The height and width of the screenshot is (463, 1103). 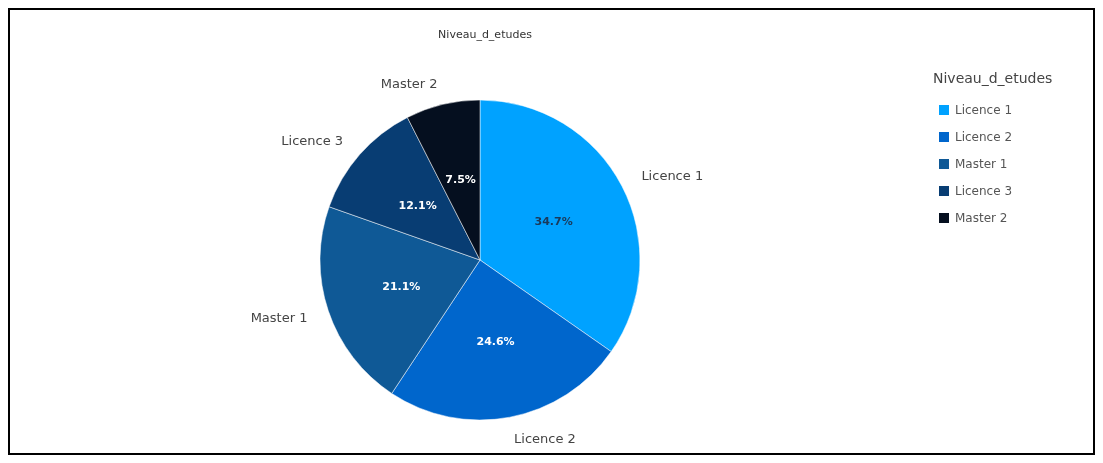 What do you see at coordinates (981, 164) in the screenshot?
I see `legend-label: Master 1` at bounding box center [981, 164].